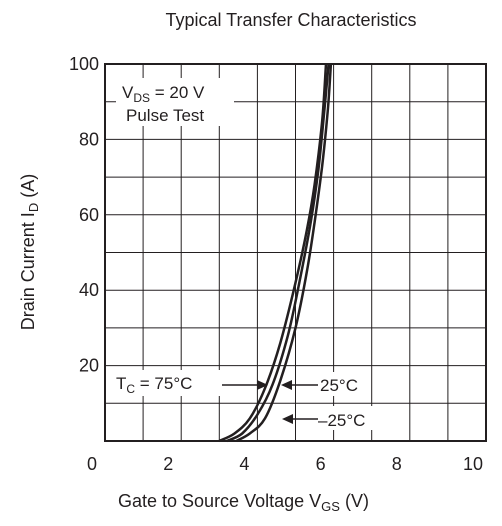 The height and width of the screenshot is (526, 502). I want to click on x-label-sub: GS, so click(330, 506).